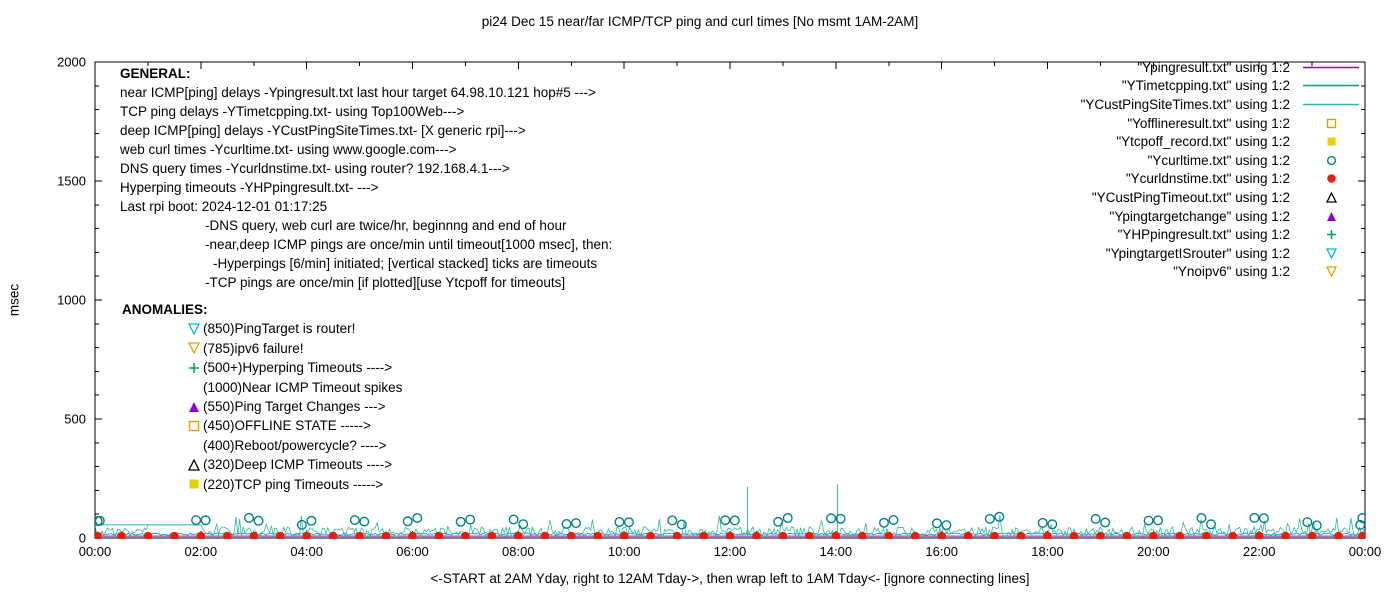  I want to click on legend-label: "Ycurltime.txt" using 1:2, so click(1218, 160).